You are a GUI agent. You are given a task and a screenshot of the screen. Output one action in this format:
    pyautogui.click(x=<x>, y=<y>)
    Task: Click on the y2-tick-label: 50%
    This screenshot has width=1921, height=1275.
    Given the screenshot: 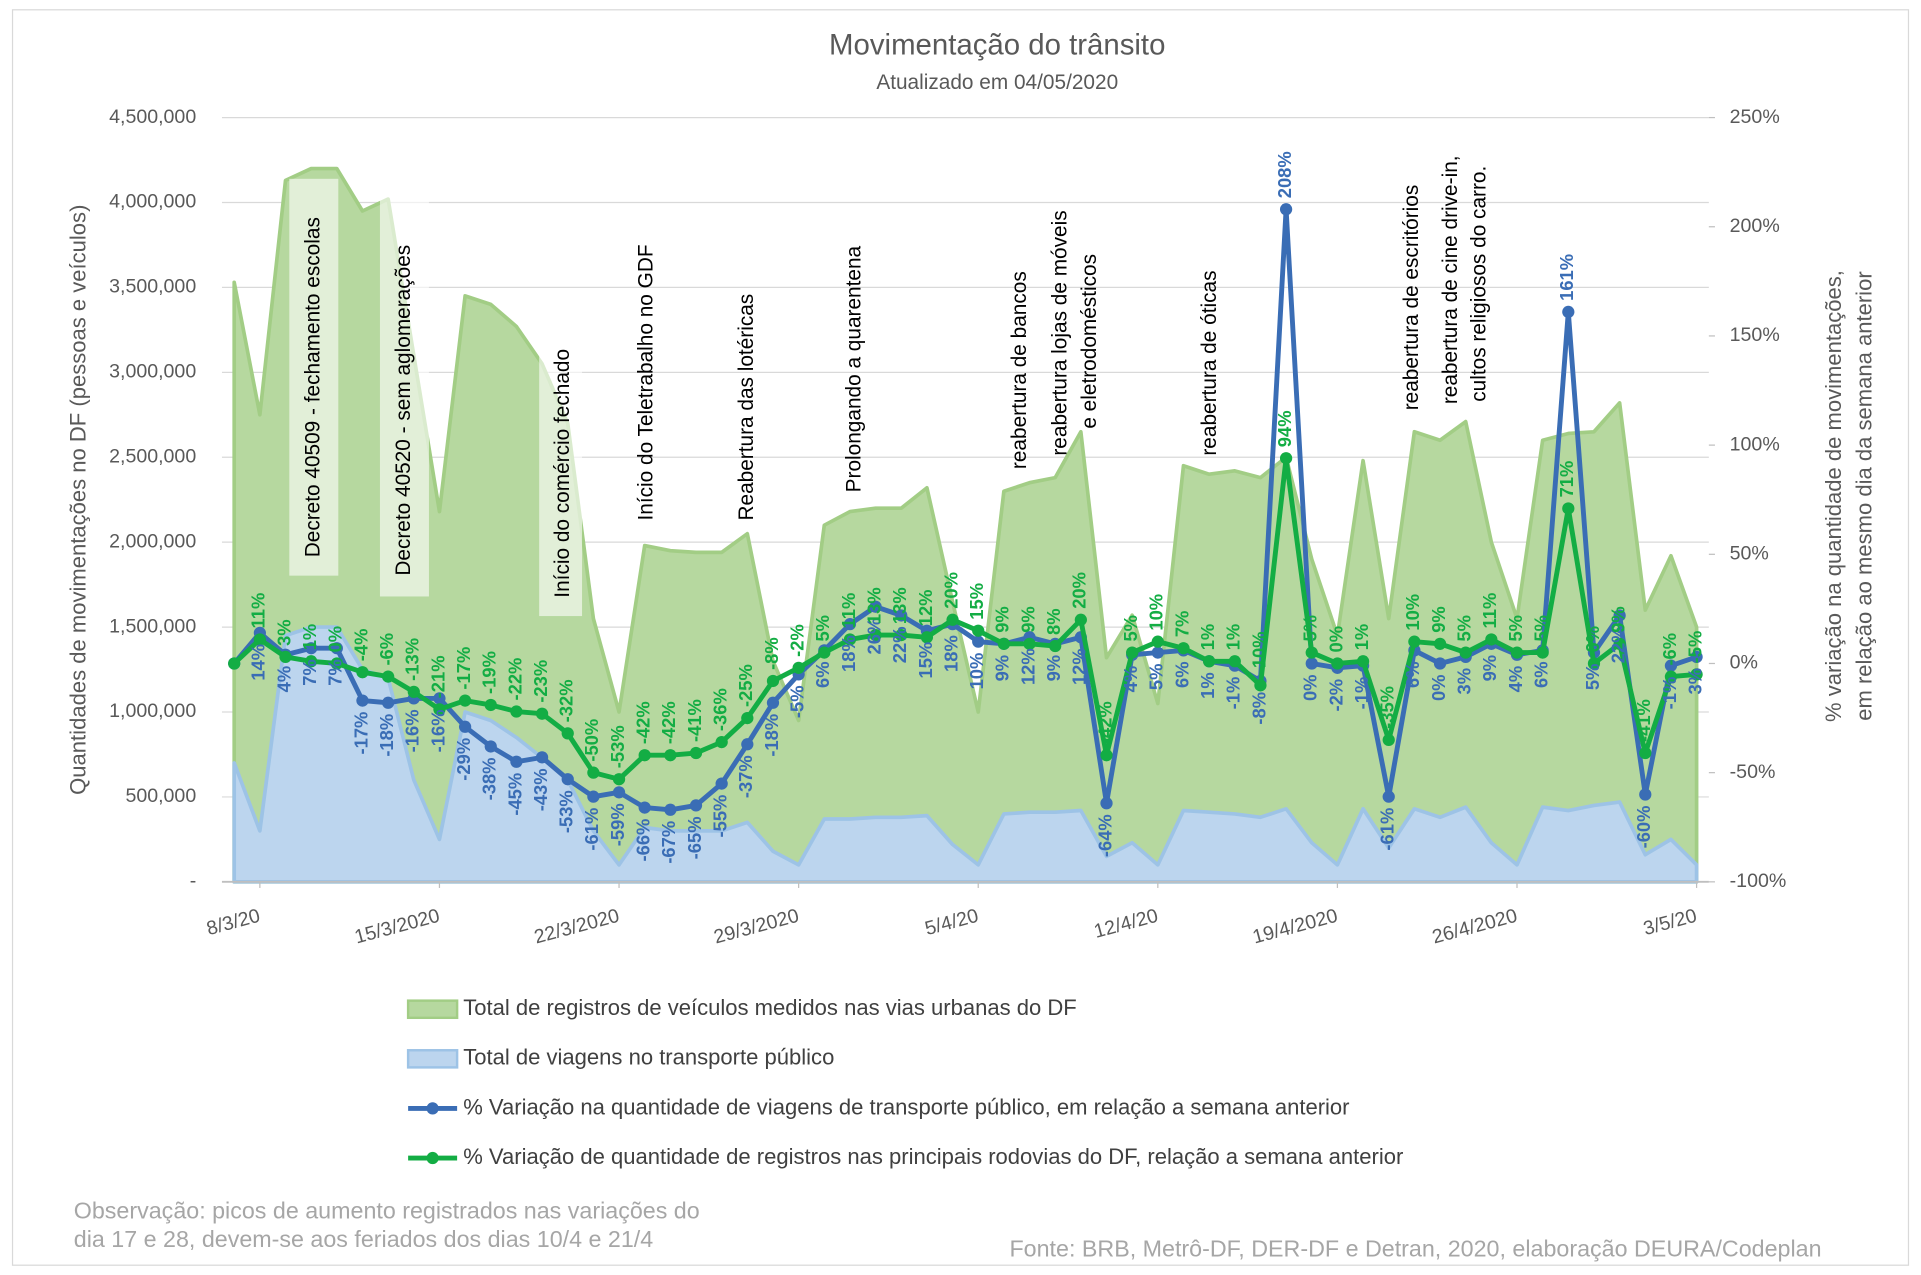 What is the action you would take?
    pyautogui.click(x=1749, y=553)
    